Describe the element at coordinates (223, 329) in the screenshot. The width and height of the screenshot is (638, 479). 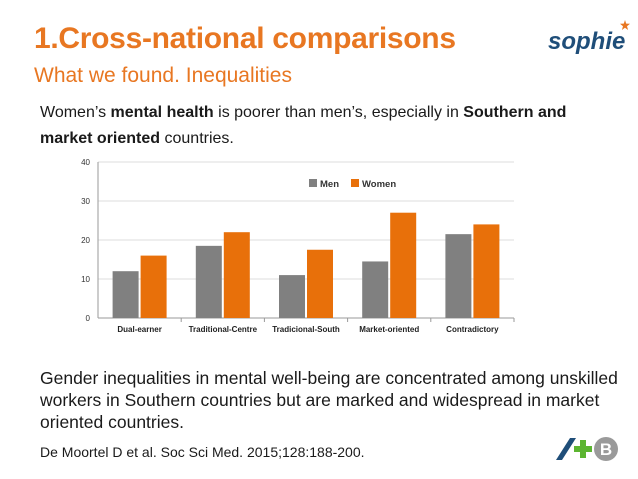
I see `x-tick-label: Traditional-Centre` at that location.